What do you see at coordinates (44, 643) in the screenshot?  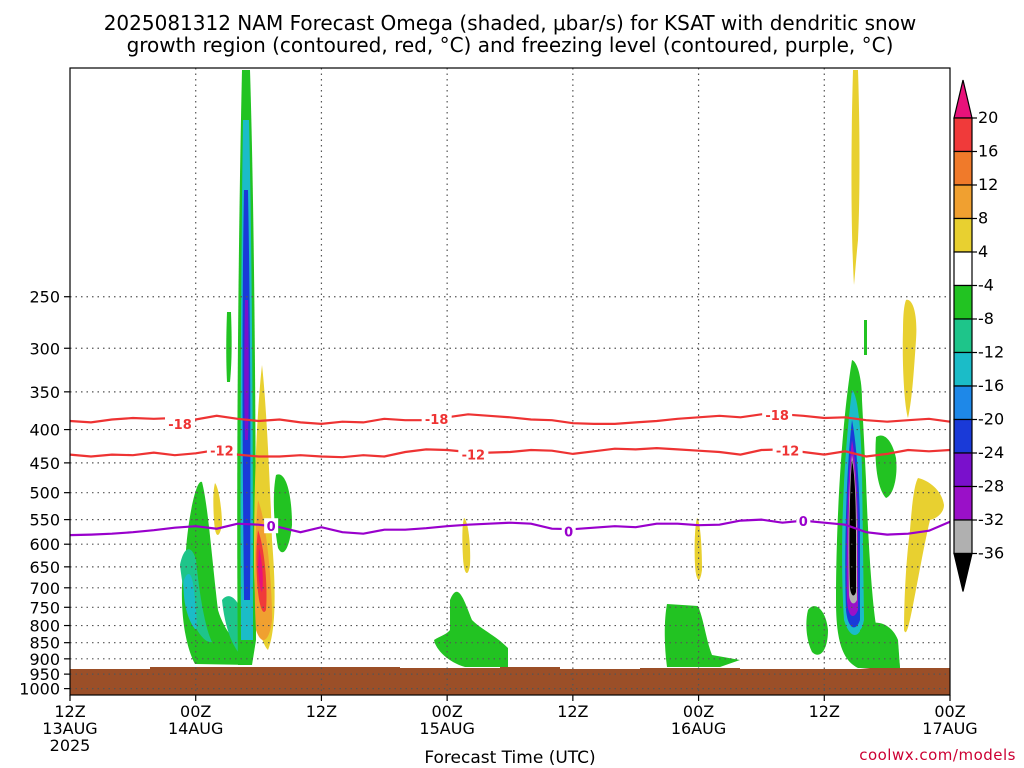 I see `y-tick-label: 850` at bounding box center [44, 643].